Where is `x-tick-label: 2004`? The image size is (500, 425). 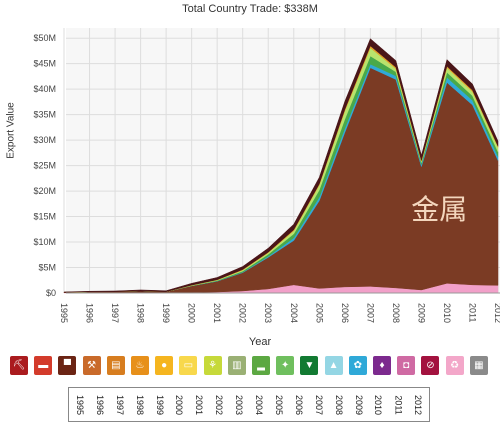 x-tick-label: 2004 is located at coordinates (294, 313).